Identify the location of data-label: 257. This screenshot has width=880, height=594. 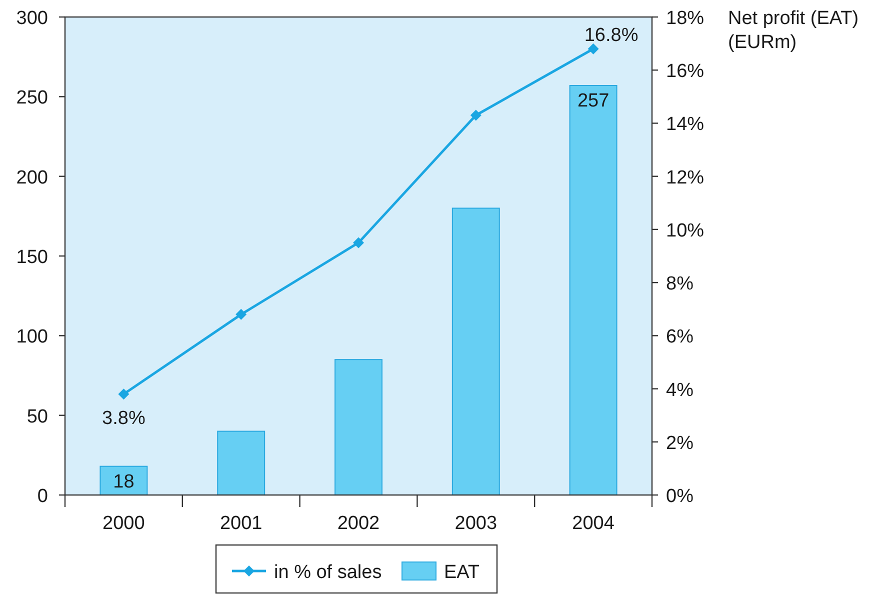
(593, 101).